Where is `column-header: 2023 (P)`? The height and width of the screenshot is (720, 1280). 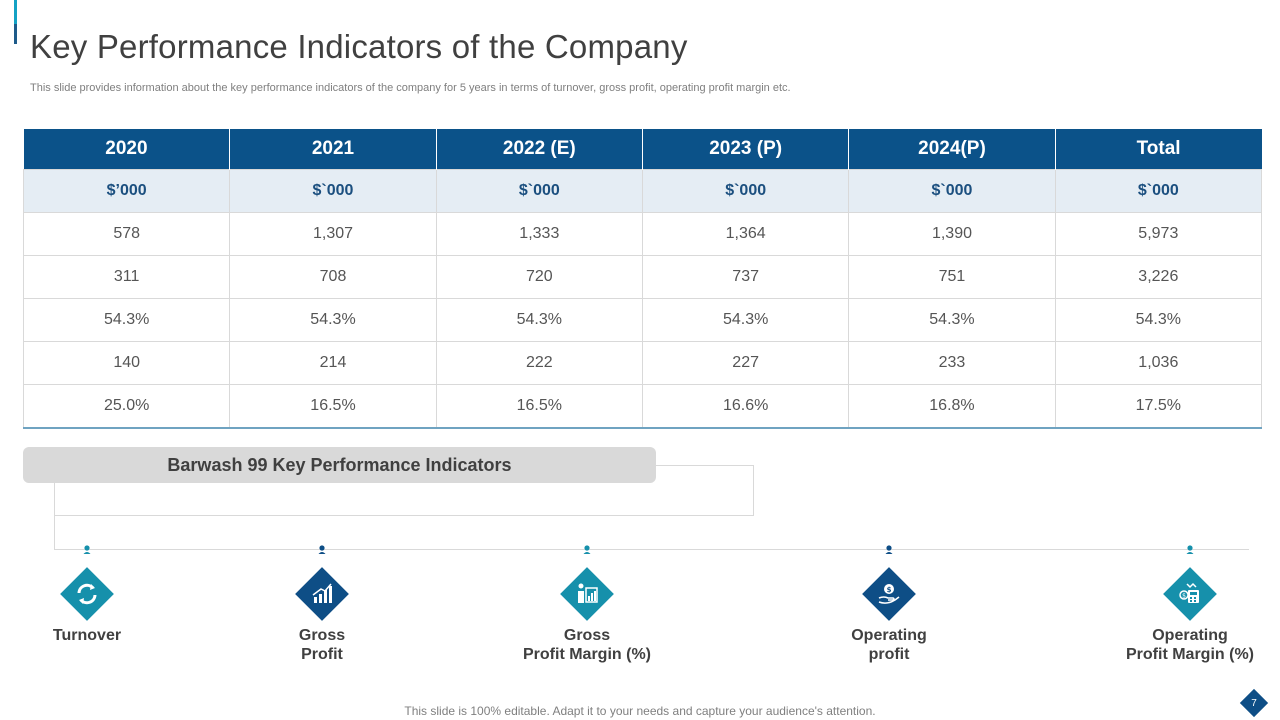
column-header: 2023 (P) is located at coordinates (745, 149).